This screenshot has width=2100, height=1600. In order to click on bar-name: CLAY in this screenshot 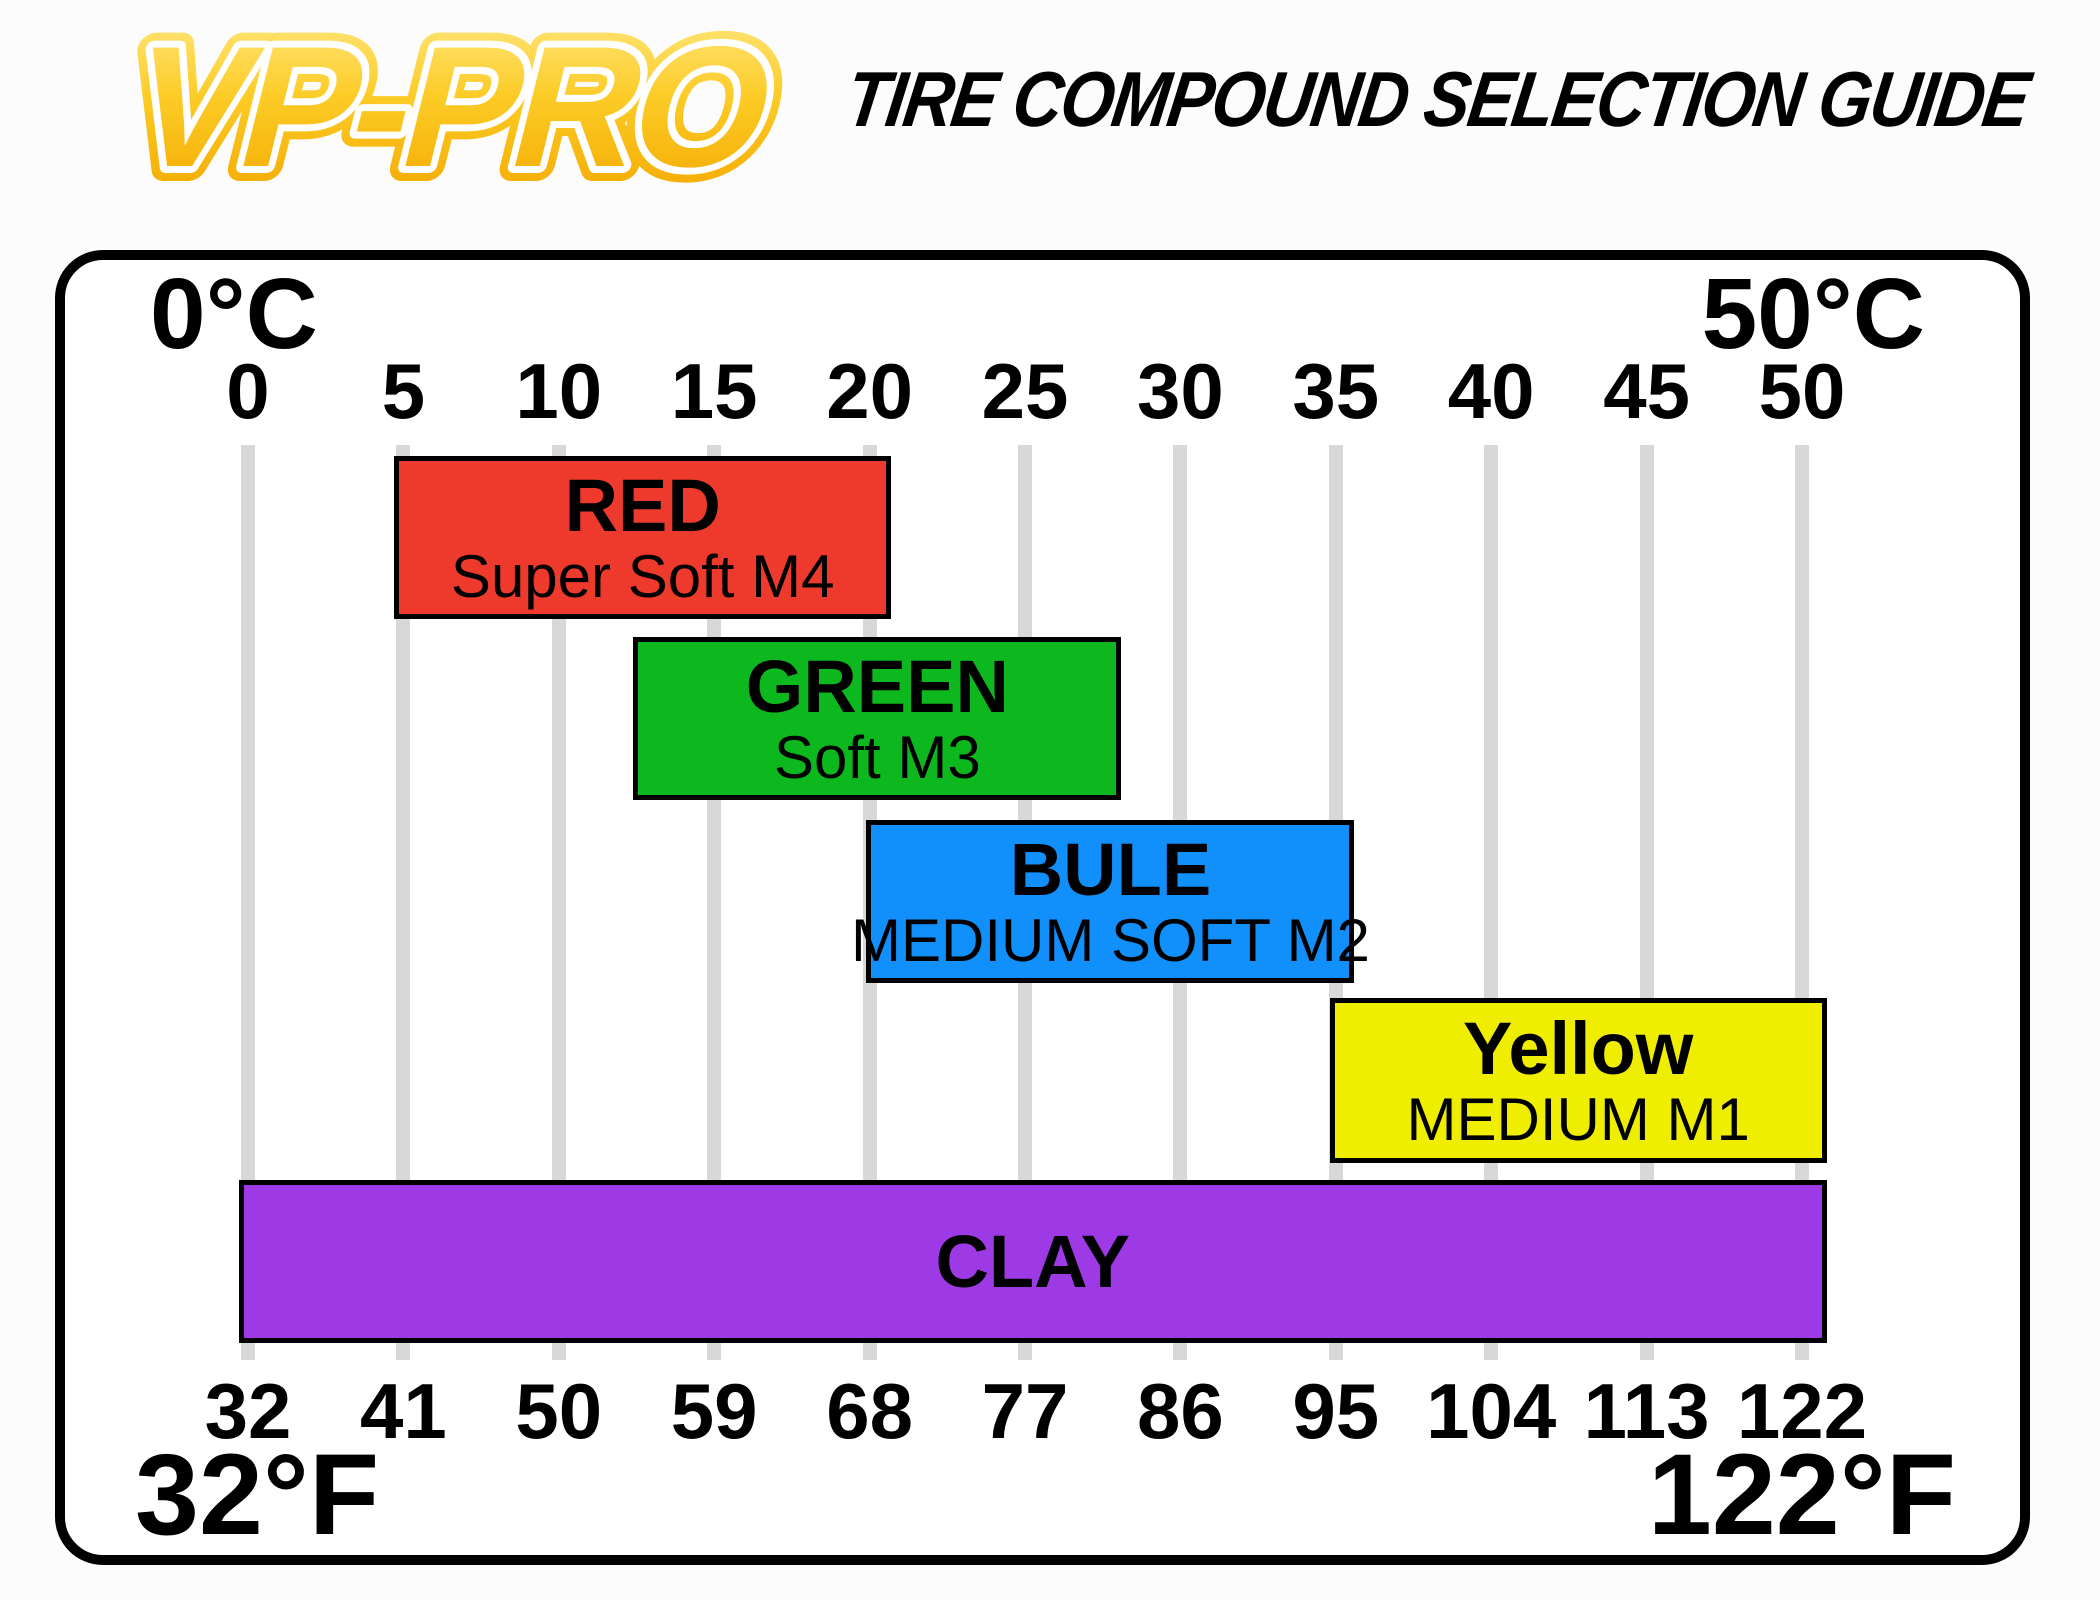, I will do `click(1033, 1261)`.